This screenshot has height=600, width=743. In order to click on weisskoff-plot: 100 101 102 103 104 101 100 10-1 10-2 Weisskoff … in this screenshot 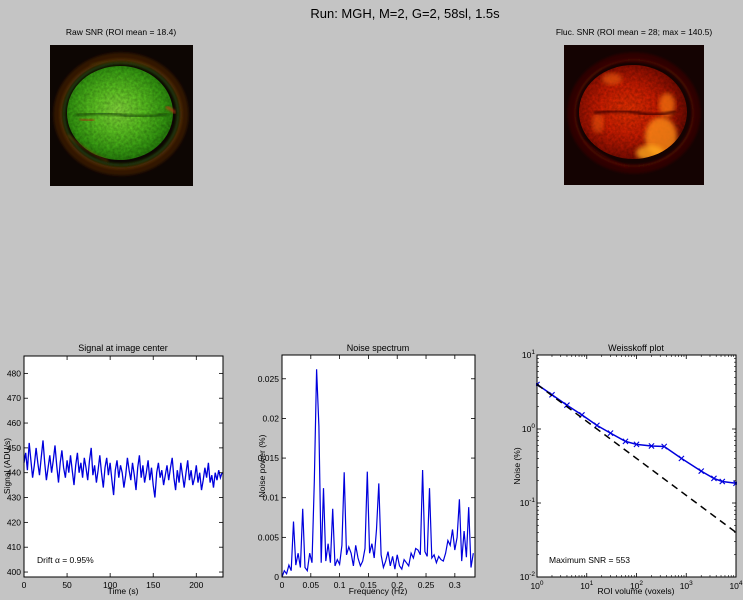, I will do `click(624, 470)`.